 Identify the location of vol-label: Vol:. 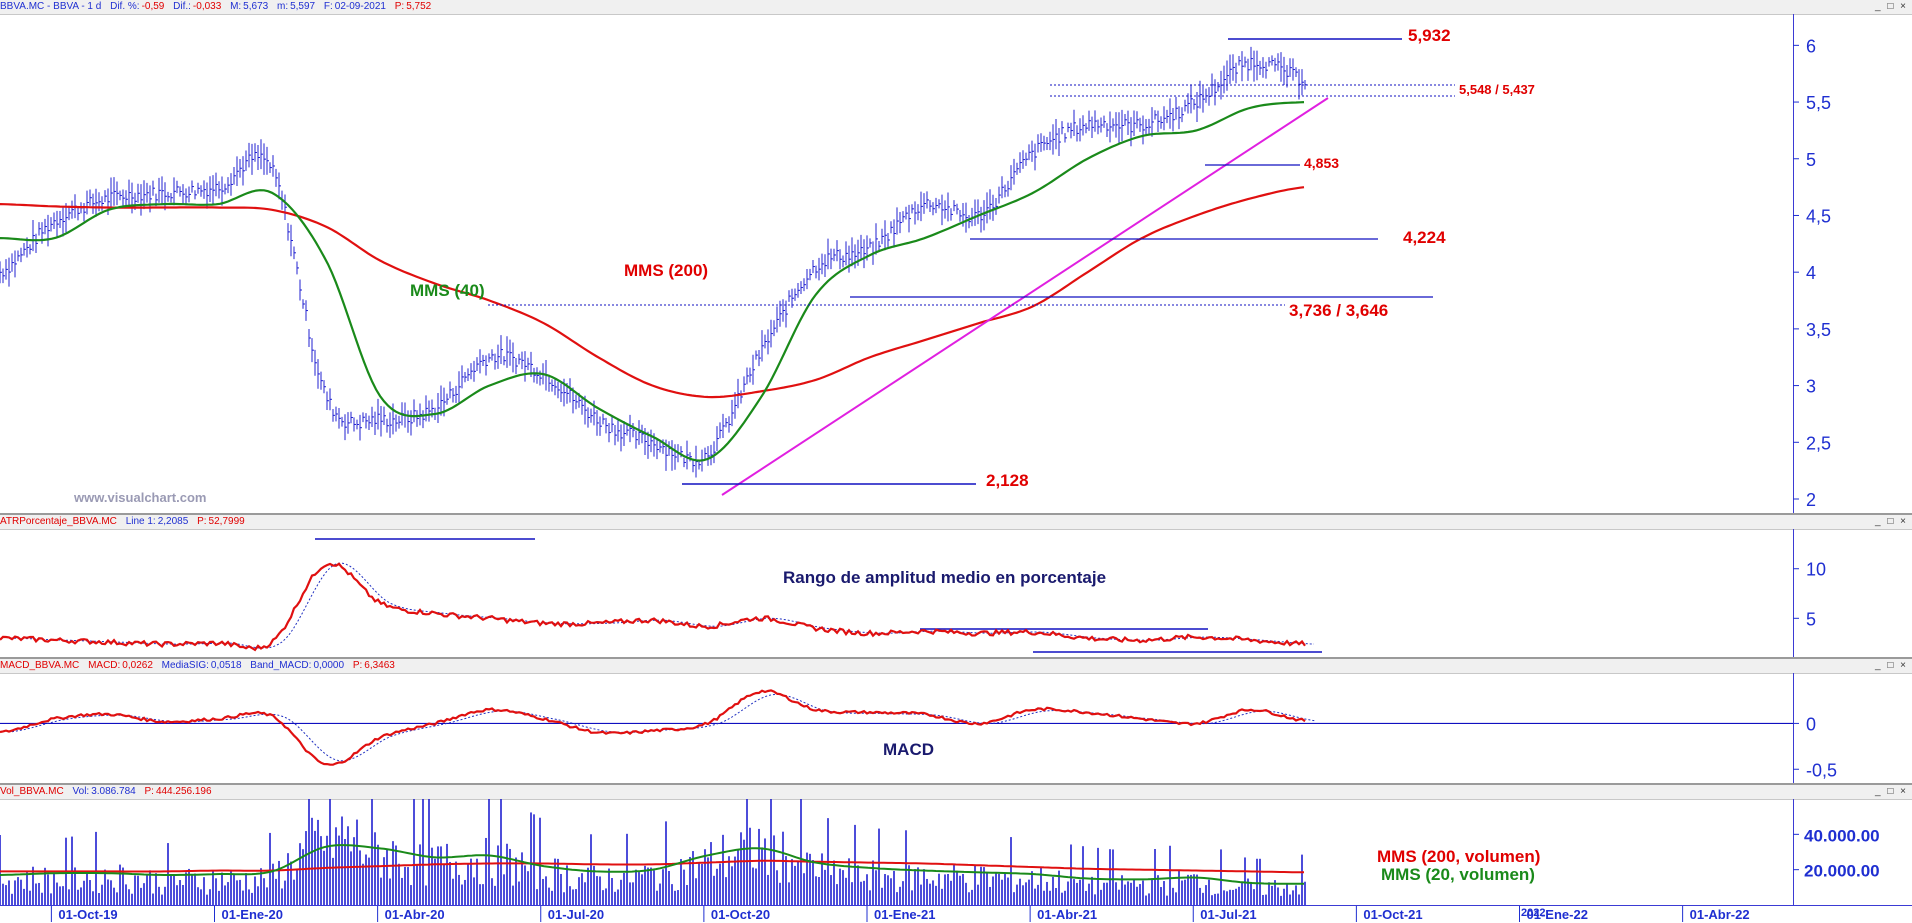
(81, 791).